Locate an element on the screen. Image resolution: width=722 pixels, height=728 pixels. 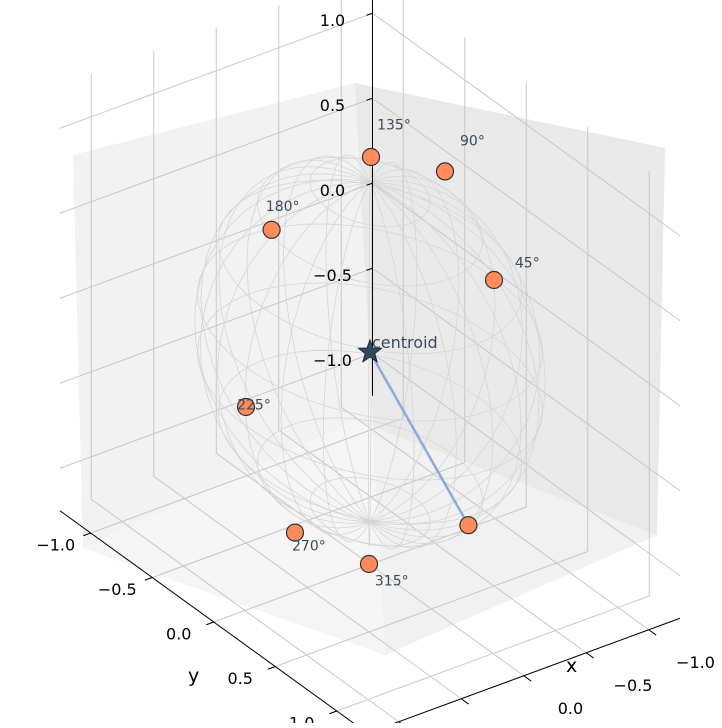
z-tick-label: 0.5 is located at coordinates (332, 105).